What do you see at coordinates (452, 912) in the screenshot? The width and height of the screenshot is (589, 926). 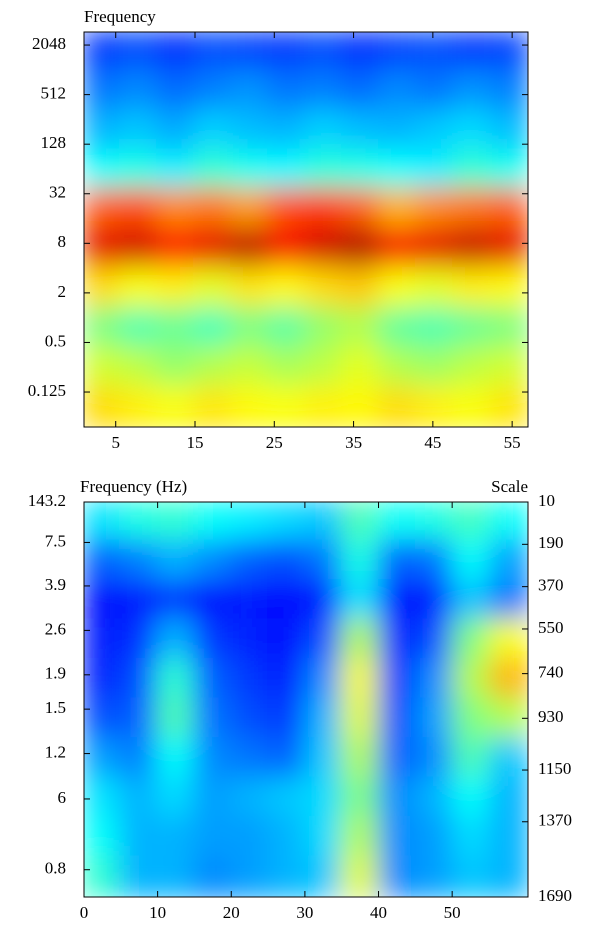 I see `x-tick-label: 50` at bounding box center [452, 912].